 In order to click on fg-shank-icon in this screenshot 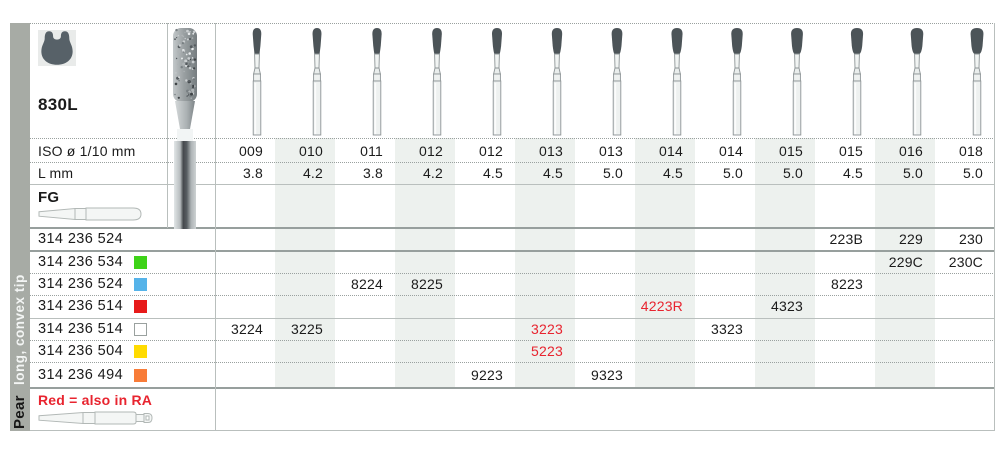, I will do `click(90, 214)`.